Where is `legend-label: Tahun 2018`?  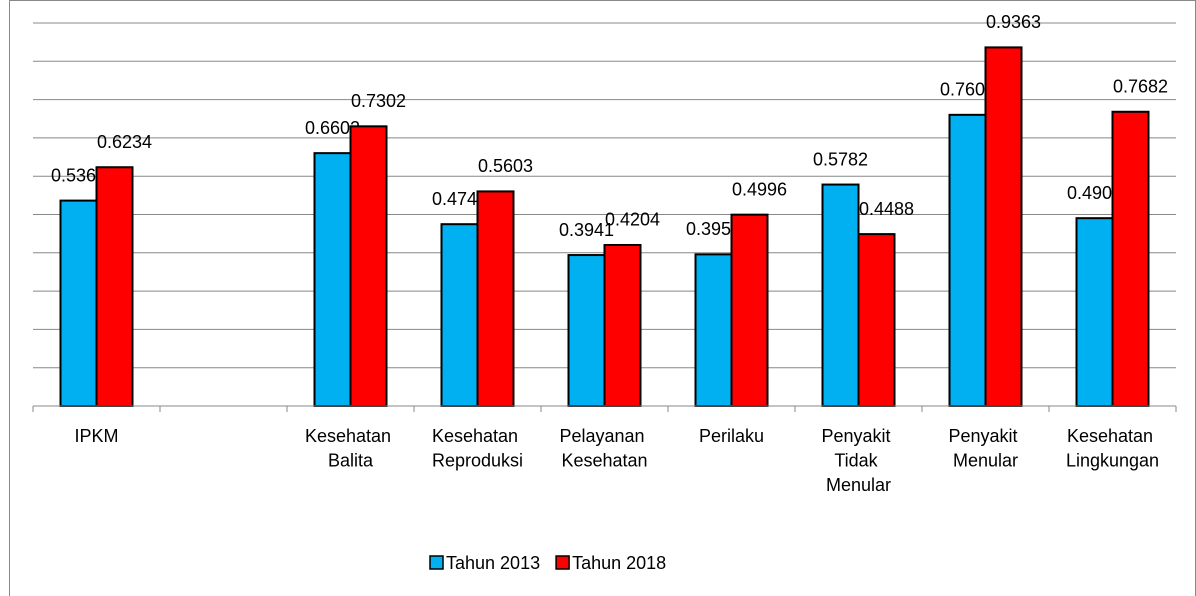
legend-label: Tahun 2018 is located at coordinates (619, 563).